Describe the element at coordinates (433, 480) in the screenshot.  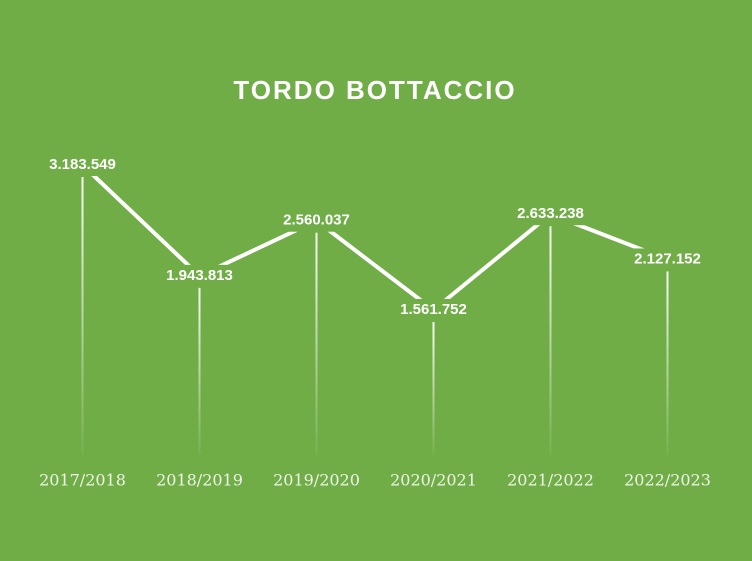
I see `x-tick-label: 2020/2021` at that location.